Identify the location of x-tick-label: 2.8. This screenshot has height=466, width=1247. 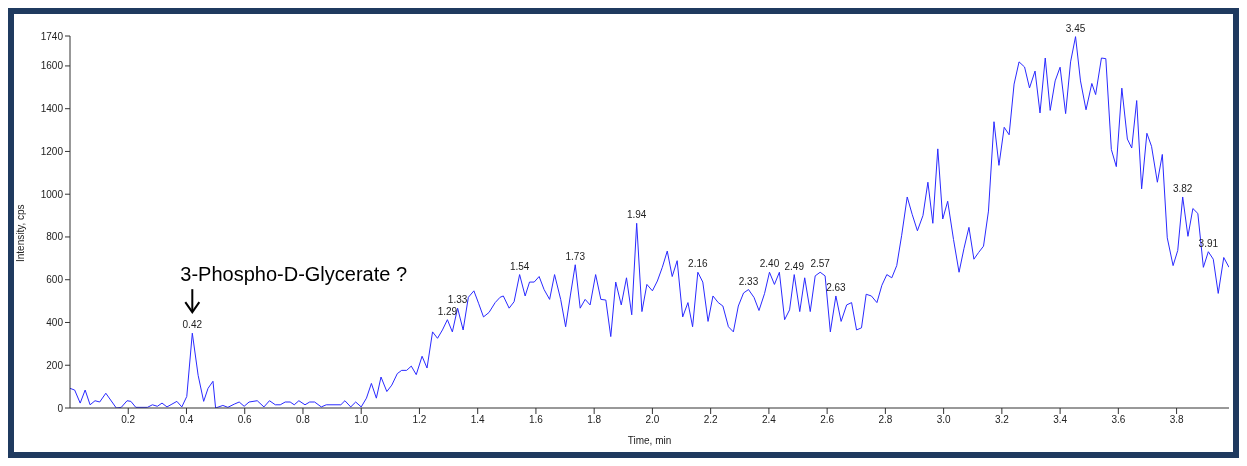
(885, 420).